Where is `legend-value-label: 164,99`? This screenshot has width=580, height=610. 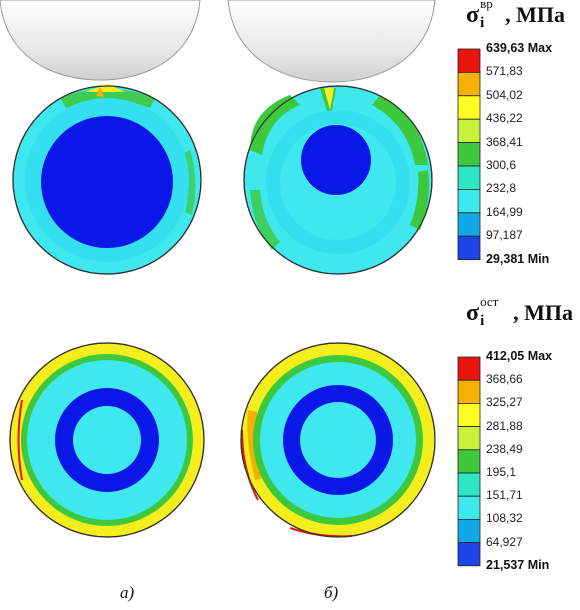
legend-value-label: 164,99 is located at coordinates (504, 211).